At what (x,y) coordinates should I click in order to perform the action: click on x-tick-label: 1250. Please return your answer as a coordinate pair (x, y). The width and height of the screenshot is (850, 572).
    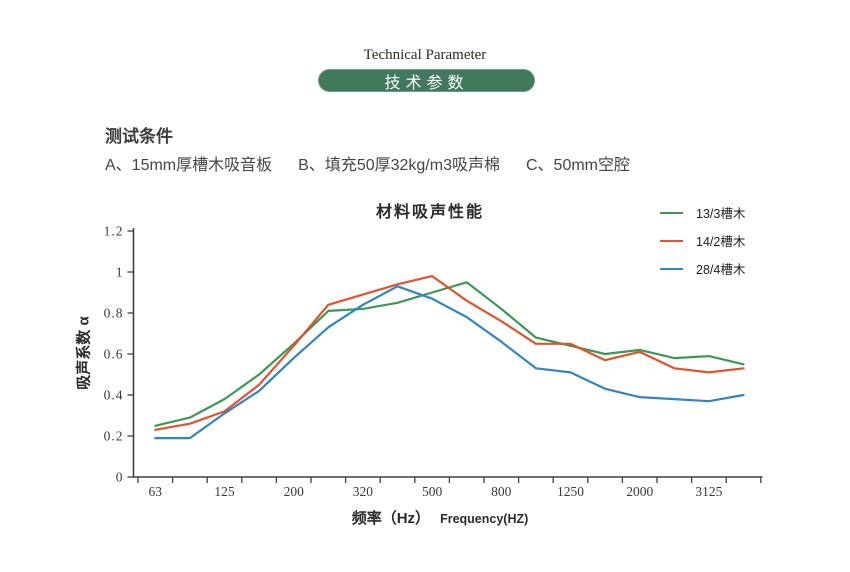
    Looking at the image, I should click on (570, 491).